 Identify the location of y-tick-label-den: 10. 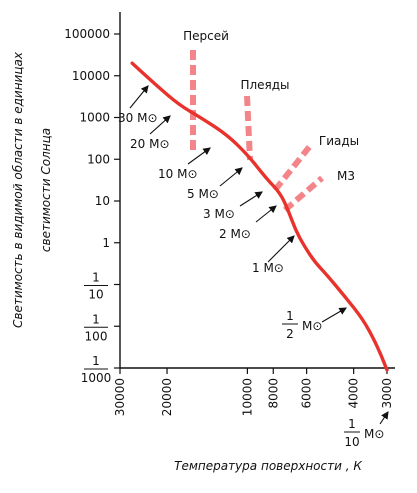
(95, 295).